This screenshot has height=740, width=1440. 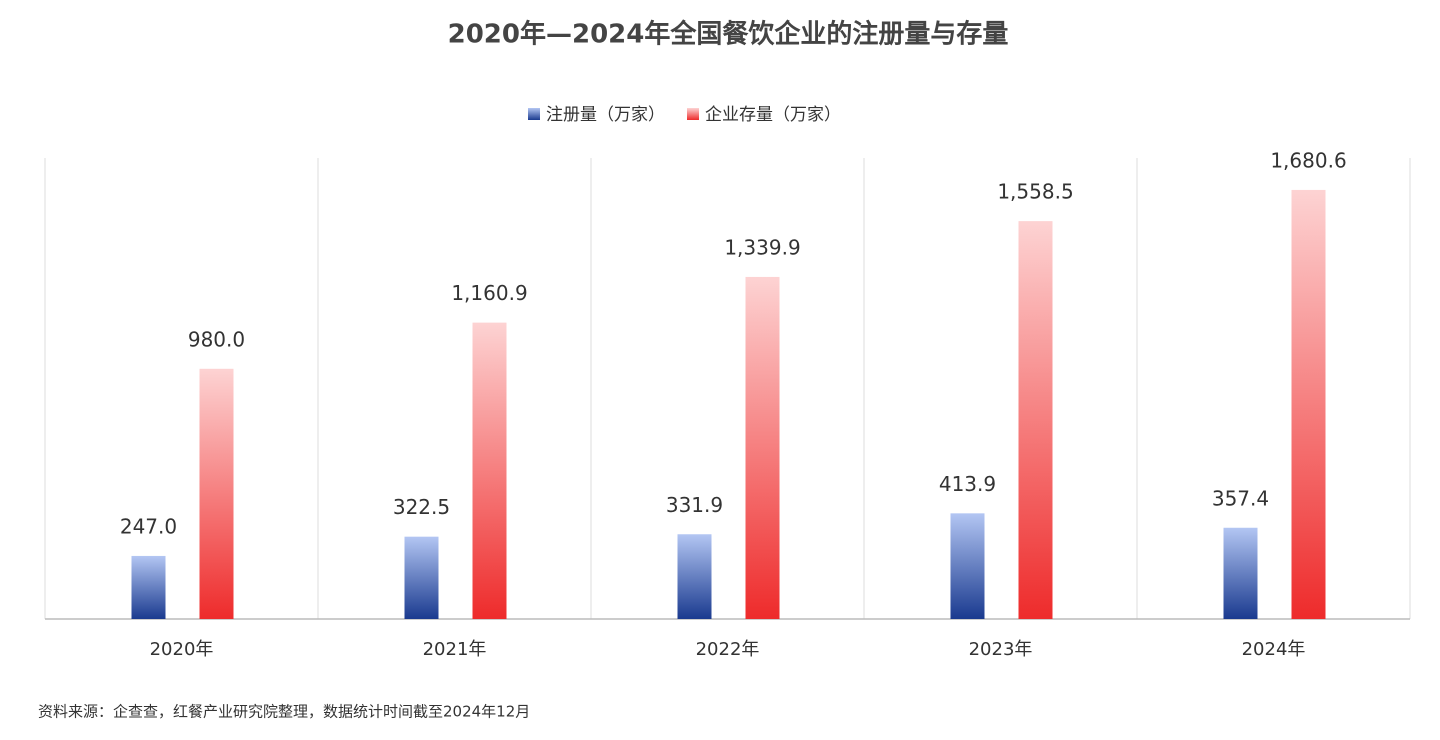 I want to click on x-tick-label: 2024年, so click(x=1274, y=649).